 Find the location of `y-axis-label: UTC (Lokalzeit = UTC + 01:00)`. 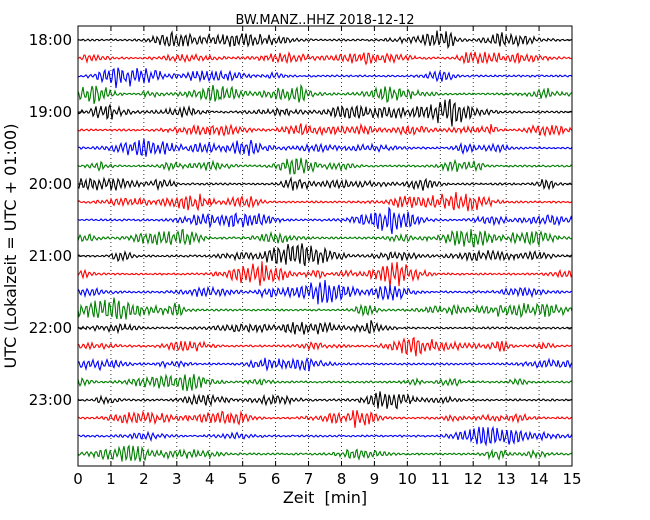

y-axis-label: UTC (Lokalzeit = UTC + 01:00) is located at coordinates (10, 246).